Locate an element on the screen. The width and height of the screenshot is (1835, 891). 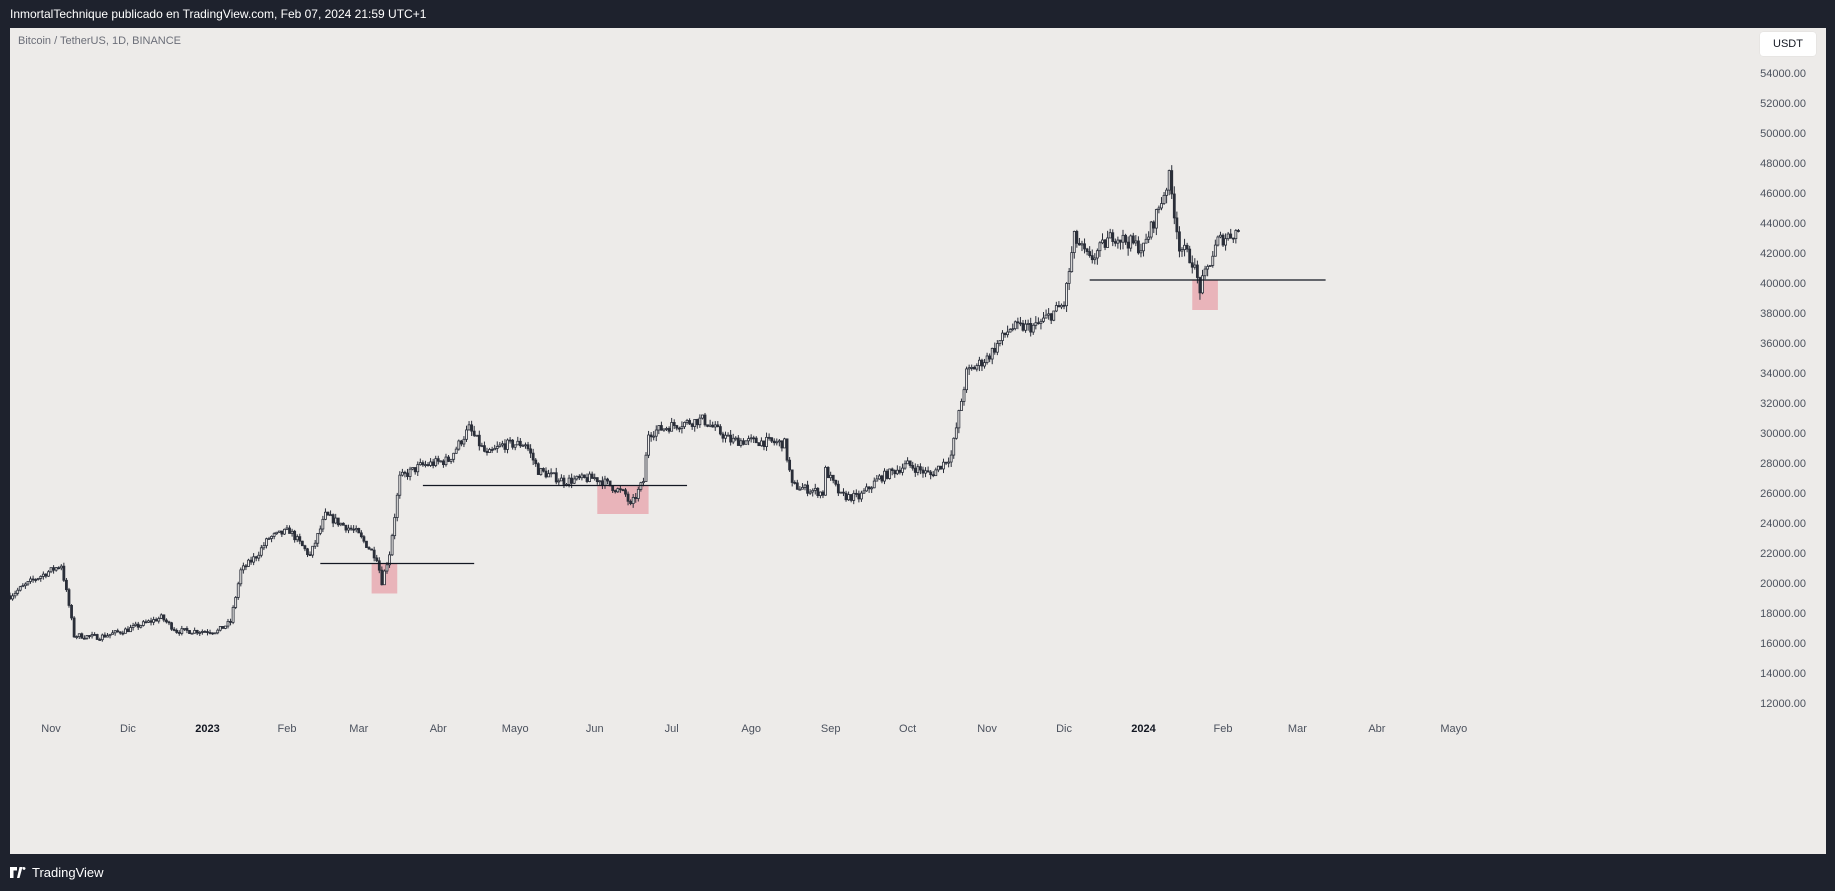
y-tick-label: 14000.00 is located at coordinates (1783, 674).